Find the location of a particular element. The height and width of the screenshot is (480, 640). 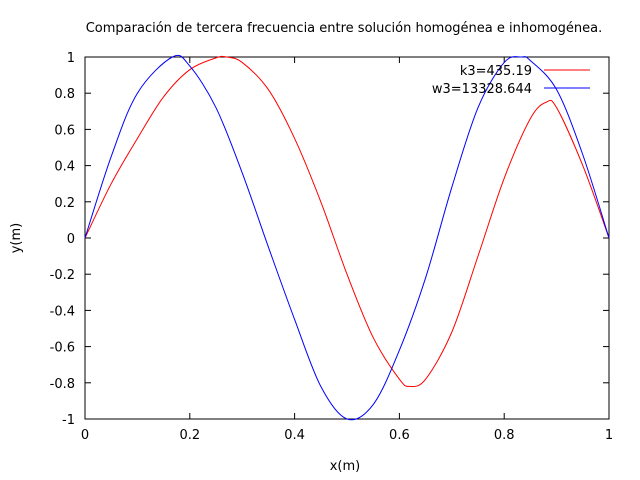

x-tick-label: 0.8 is located at coordinates (504, 435).